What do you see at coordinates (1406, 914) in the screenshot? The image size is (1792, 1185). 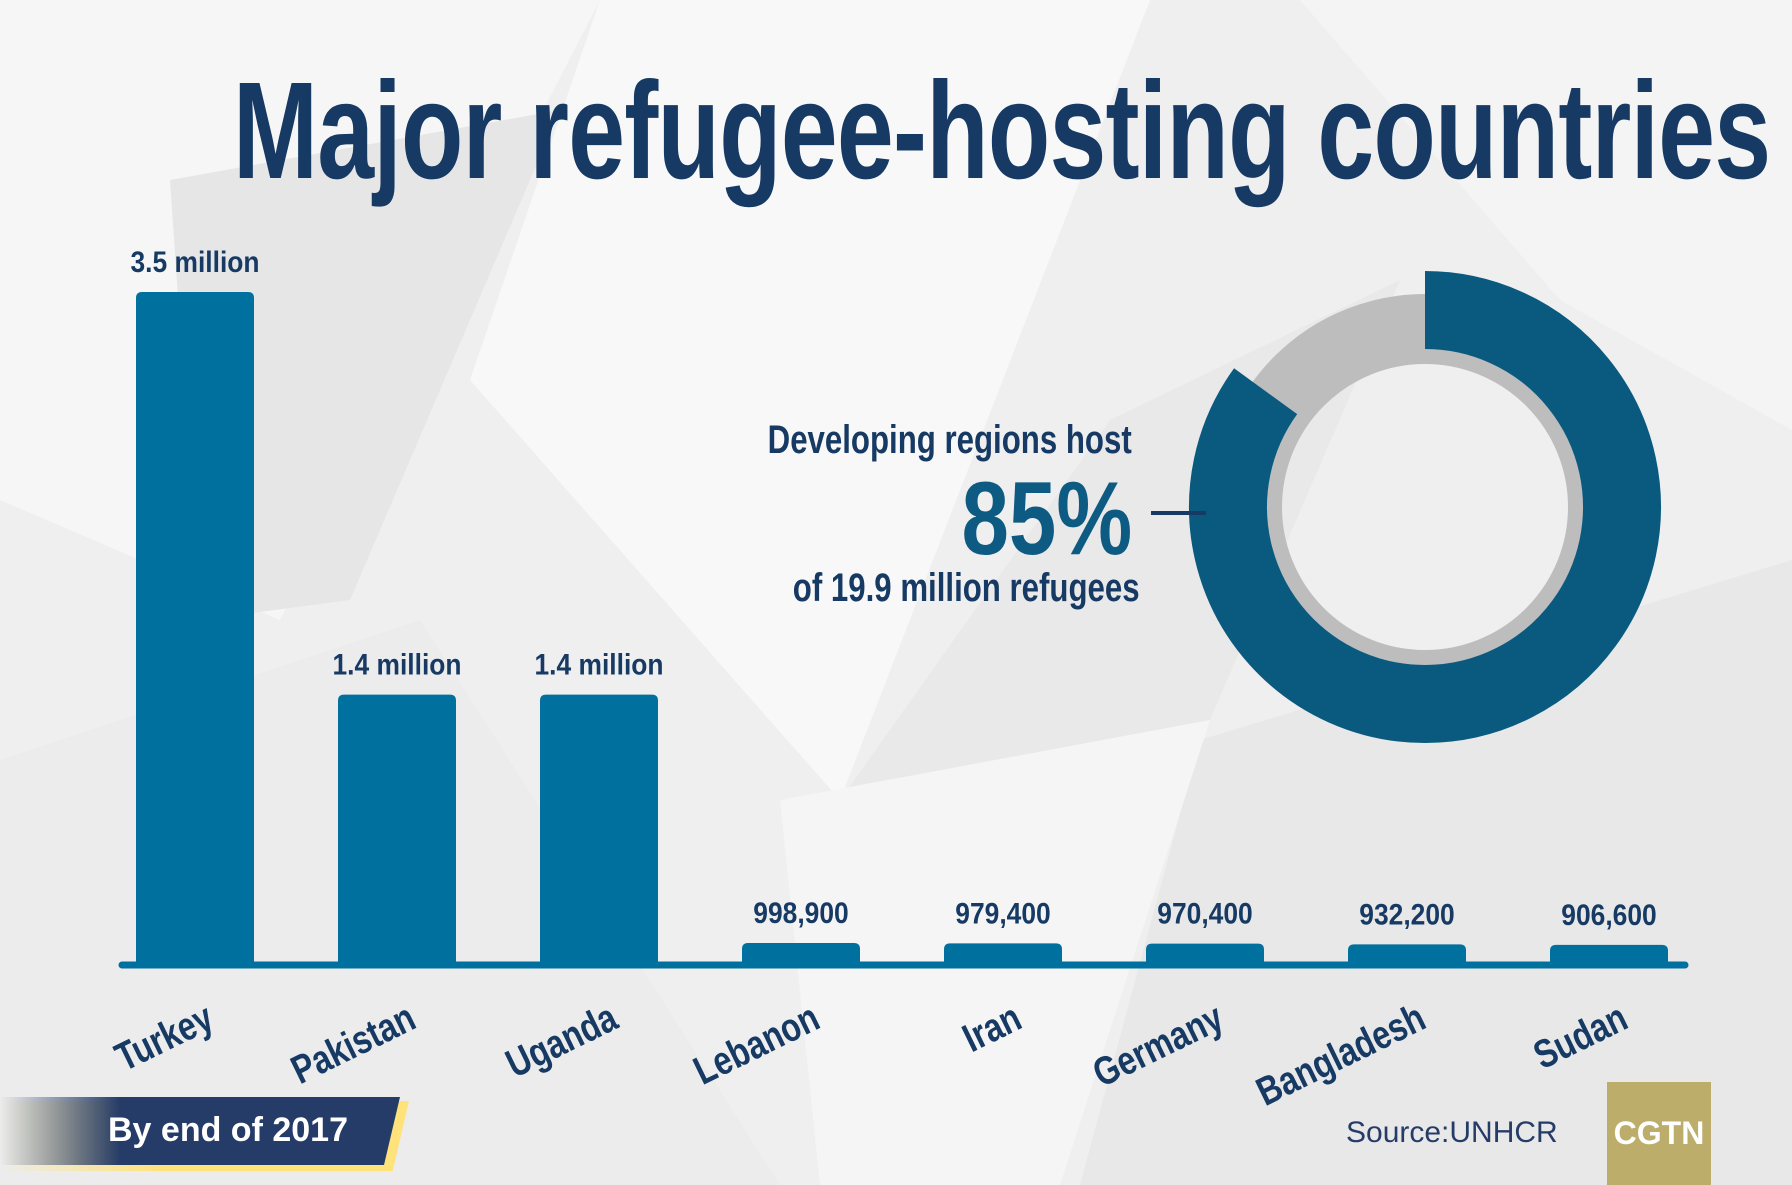 I see `data-label: 932,200` at bounding box center [1406, 914].